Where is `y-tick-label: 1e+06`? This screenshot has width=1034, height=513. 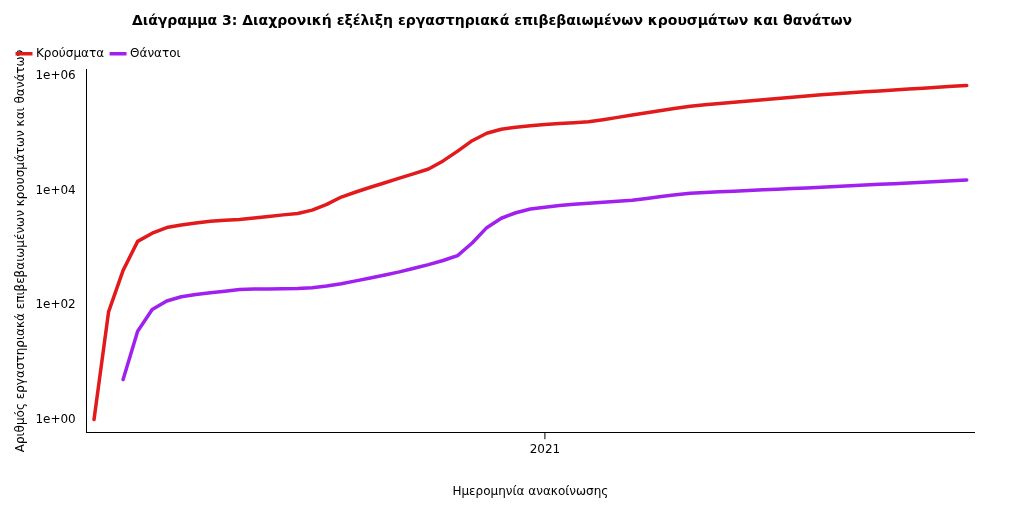 y-tick-label: 1e+06 is located at coordinates (55, 75).